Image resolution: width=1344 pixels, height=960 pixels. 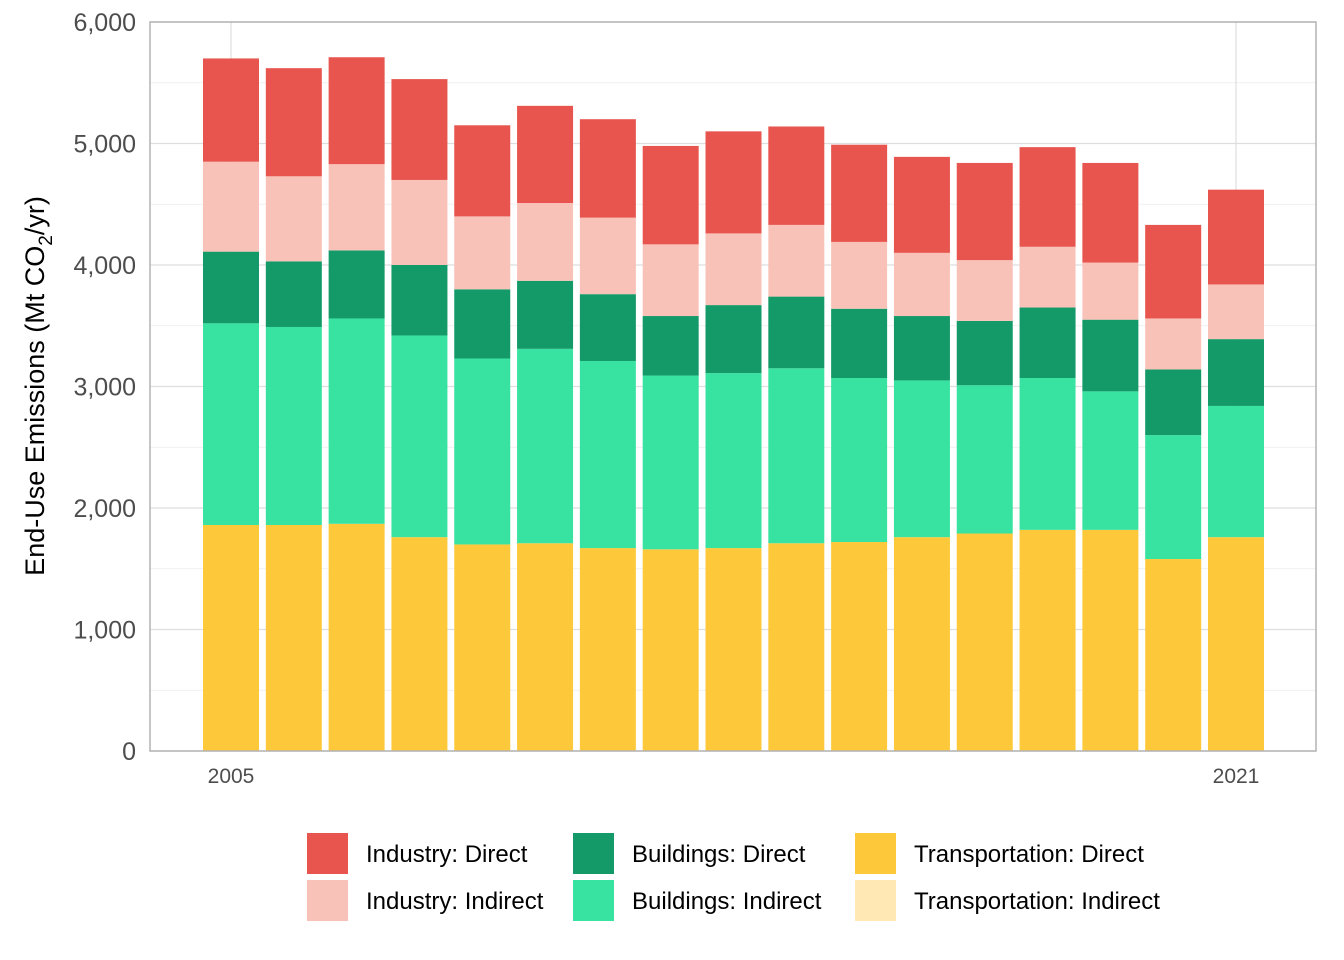 I want to click on bar-industry-direct-2010, so click(x=545, y=154).